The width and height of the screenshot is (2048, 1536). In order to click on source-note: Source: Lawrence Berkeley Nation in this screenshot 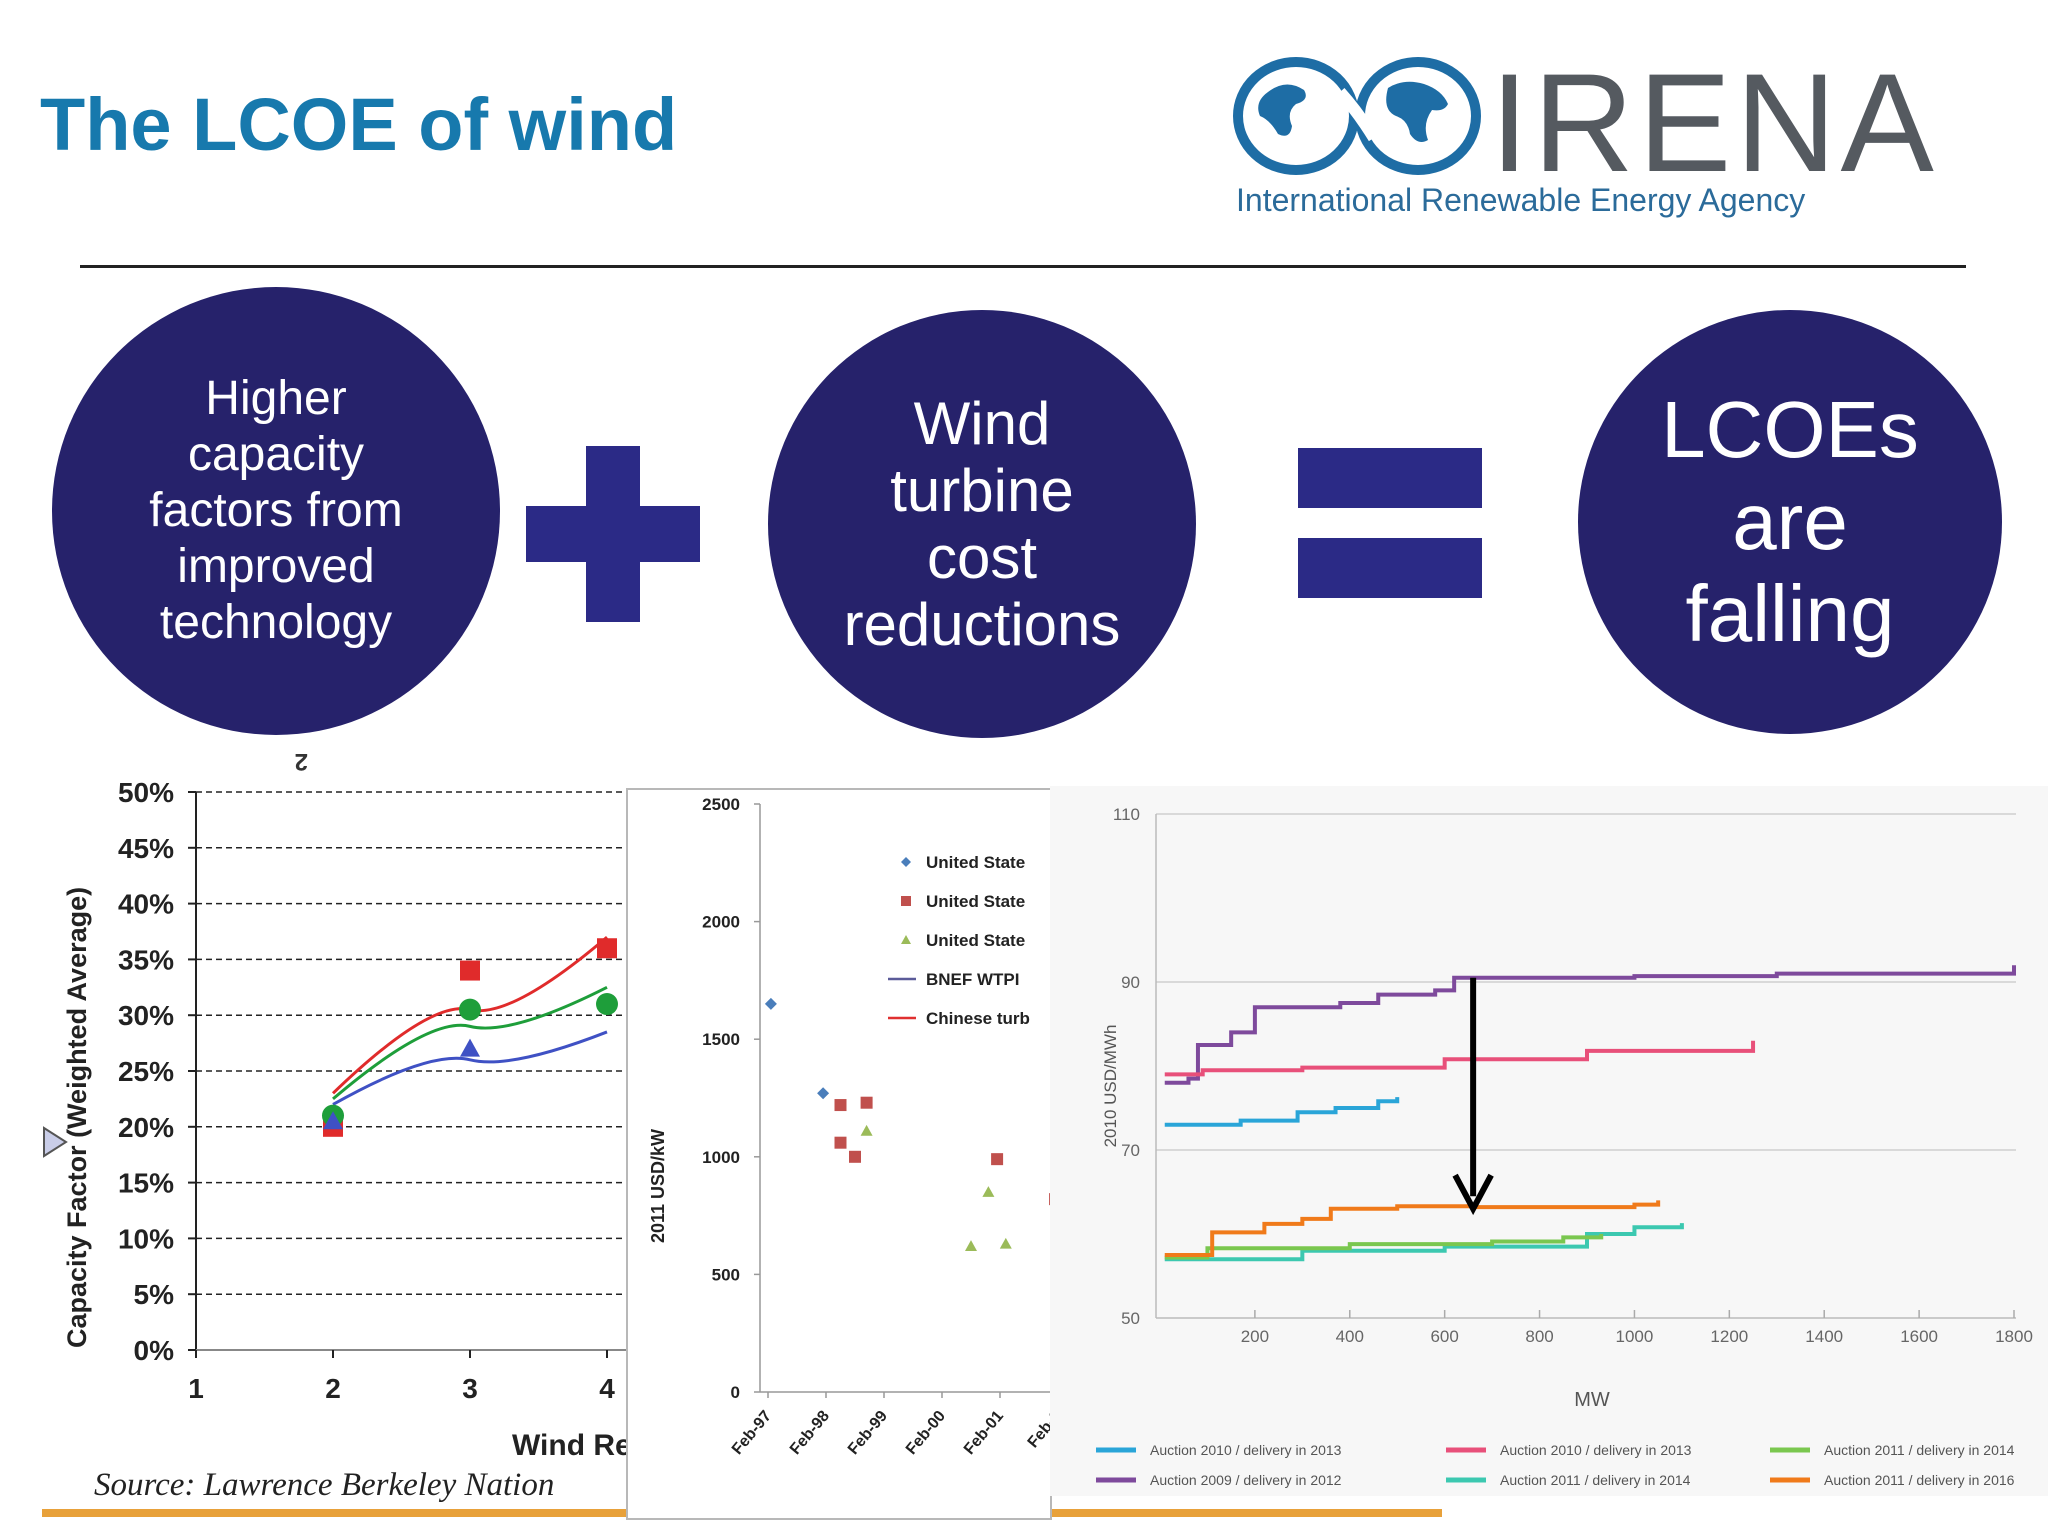, I will do `click(324, 1485)`.